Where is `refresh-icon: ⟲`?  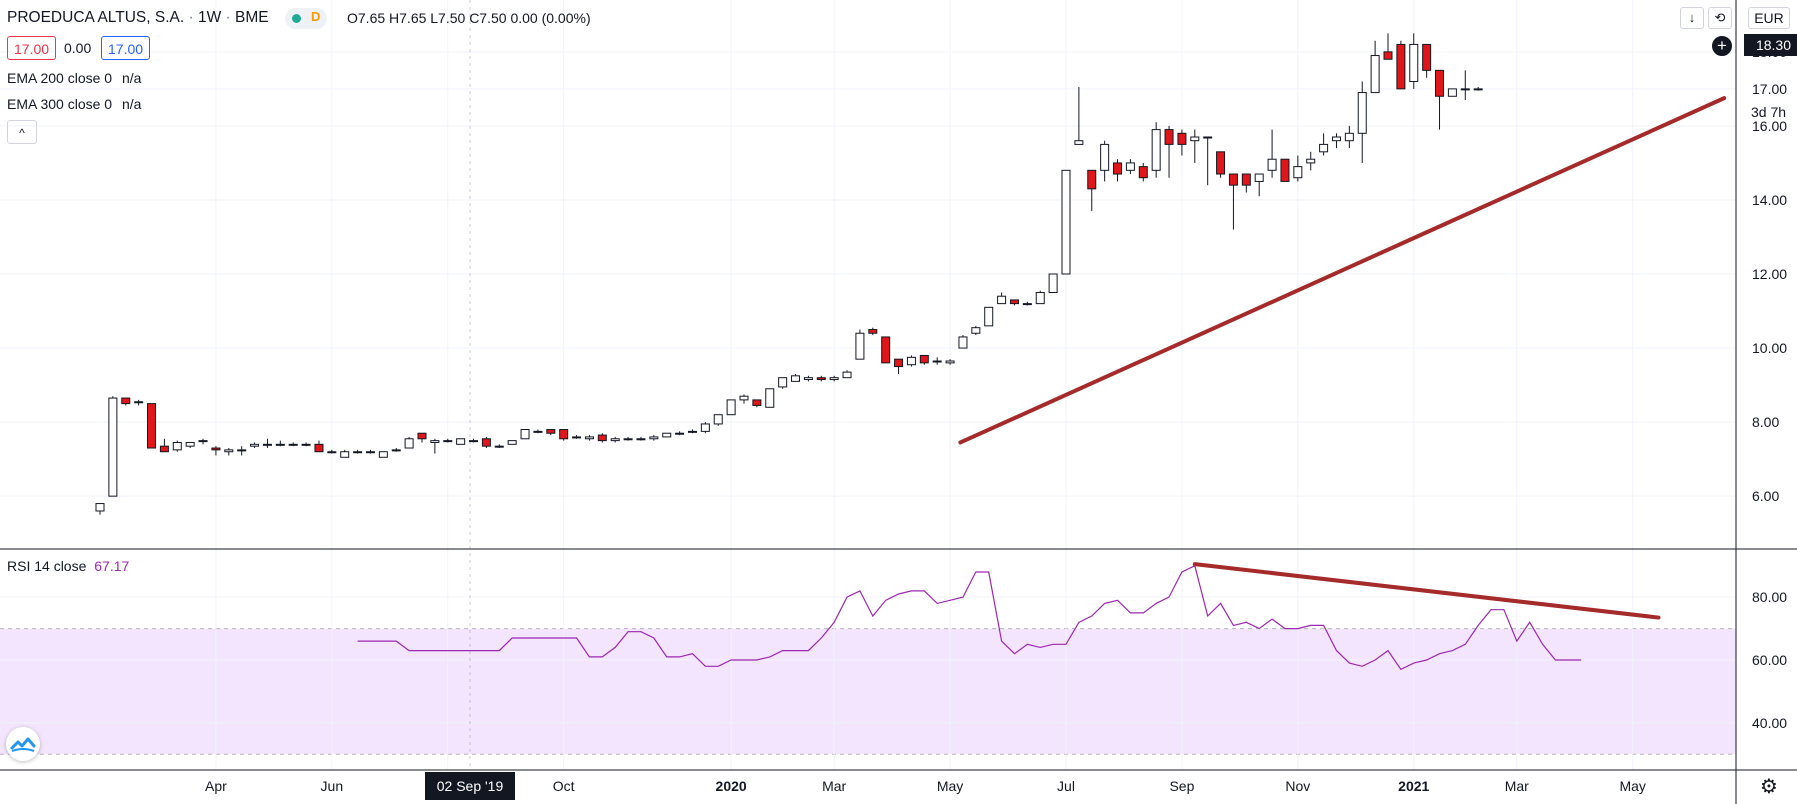 refresh-icon: ⟲ is located at coordinates (1720, 18).